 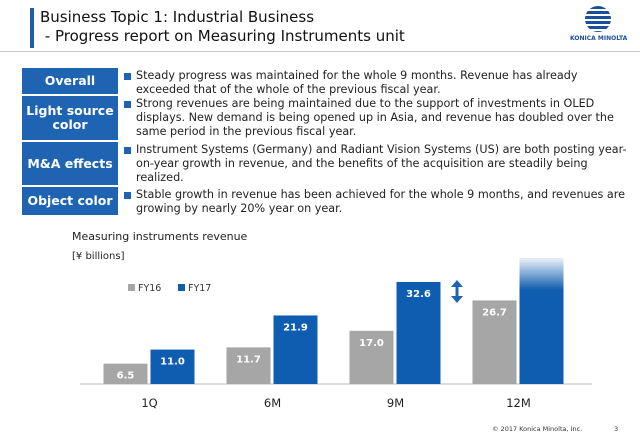 What do you see at coordinates (494, 312) in the screenshot?
I see `value-label: 26.7` at bounding box center [494, 312].